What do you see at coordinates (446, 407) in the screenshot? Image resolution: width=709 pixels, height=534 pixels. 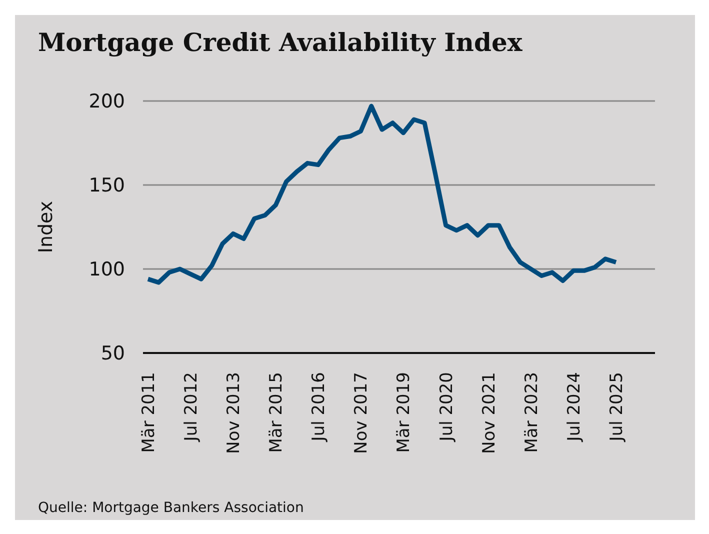 I see `x-tick-label: Jul 2020` at bounding box center [446, 407].